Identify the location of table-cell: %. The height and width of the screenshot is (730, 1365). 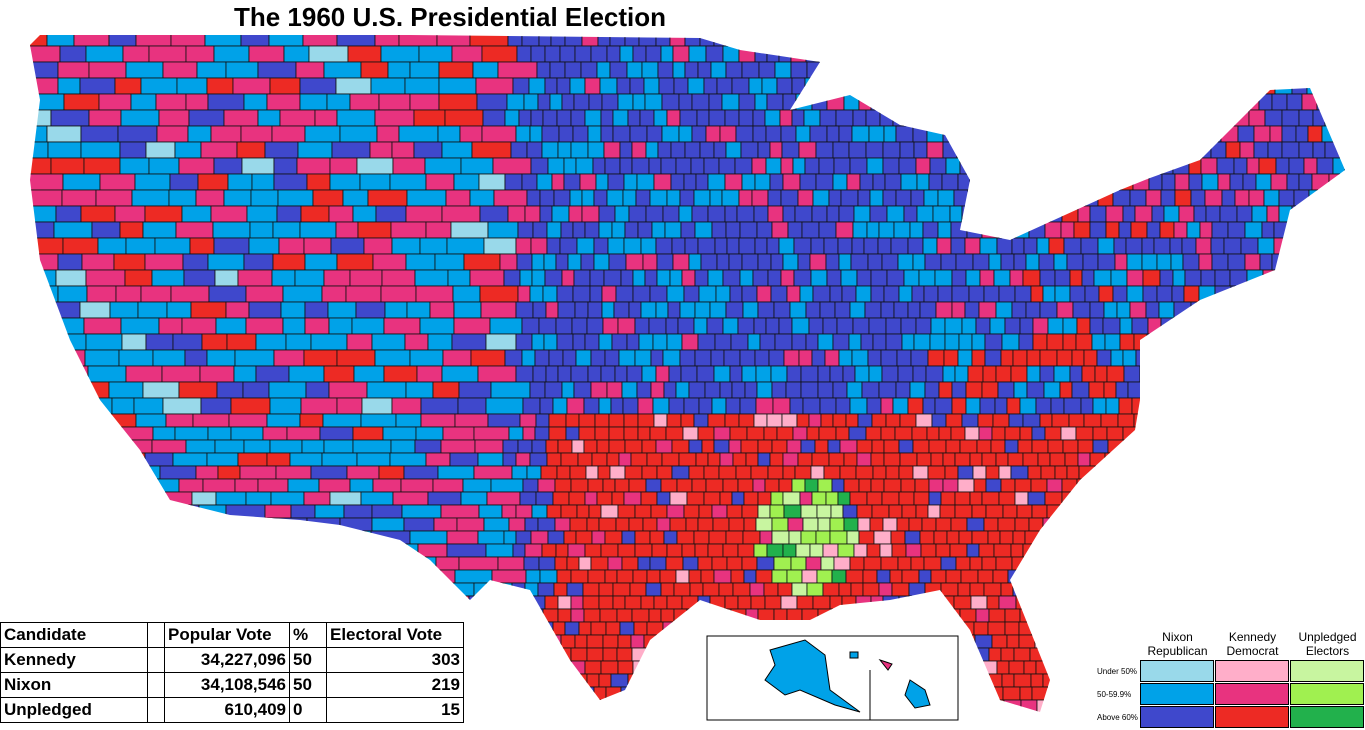
(308, 635).